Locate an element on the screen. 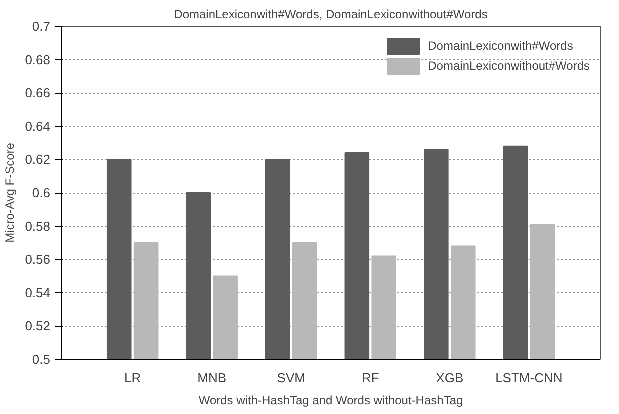  y-tick-label: 0.7 is located at coordinates (41, 26).